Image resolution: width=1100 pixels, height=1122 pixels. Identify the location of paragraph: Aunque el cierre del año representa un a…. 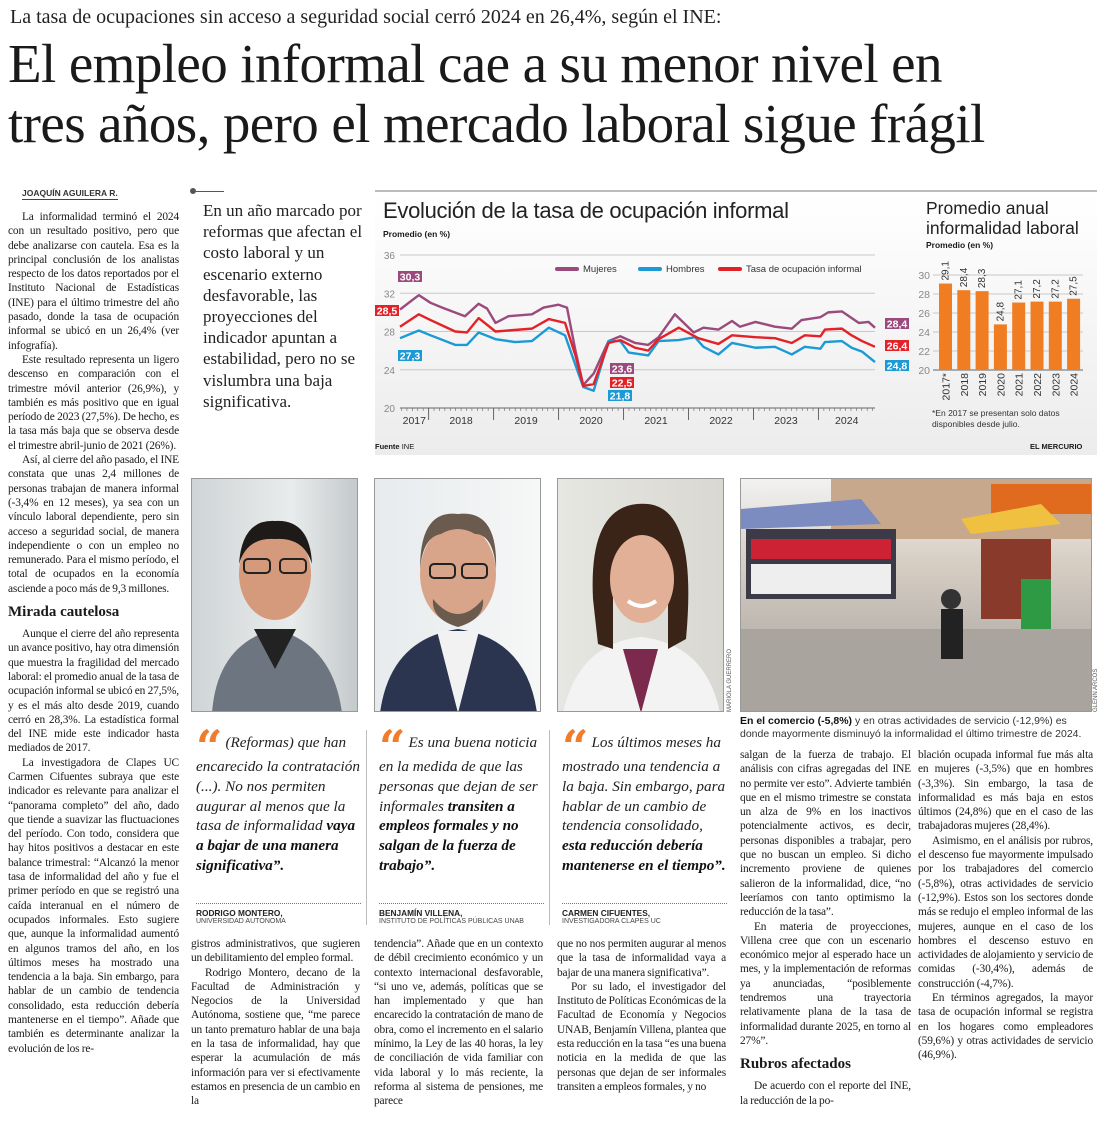
(93, 691).